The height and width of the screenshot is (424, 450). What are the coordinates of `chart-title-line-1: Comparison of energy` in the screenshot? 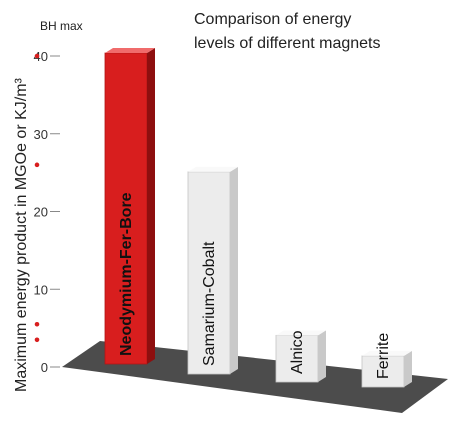 It's located at (272, 19).